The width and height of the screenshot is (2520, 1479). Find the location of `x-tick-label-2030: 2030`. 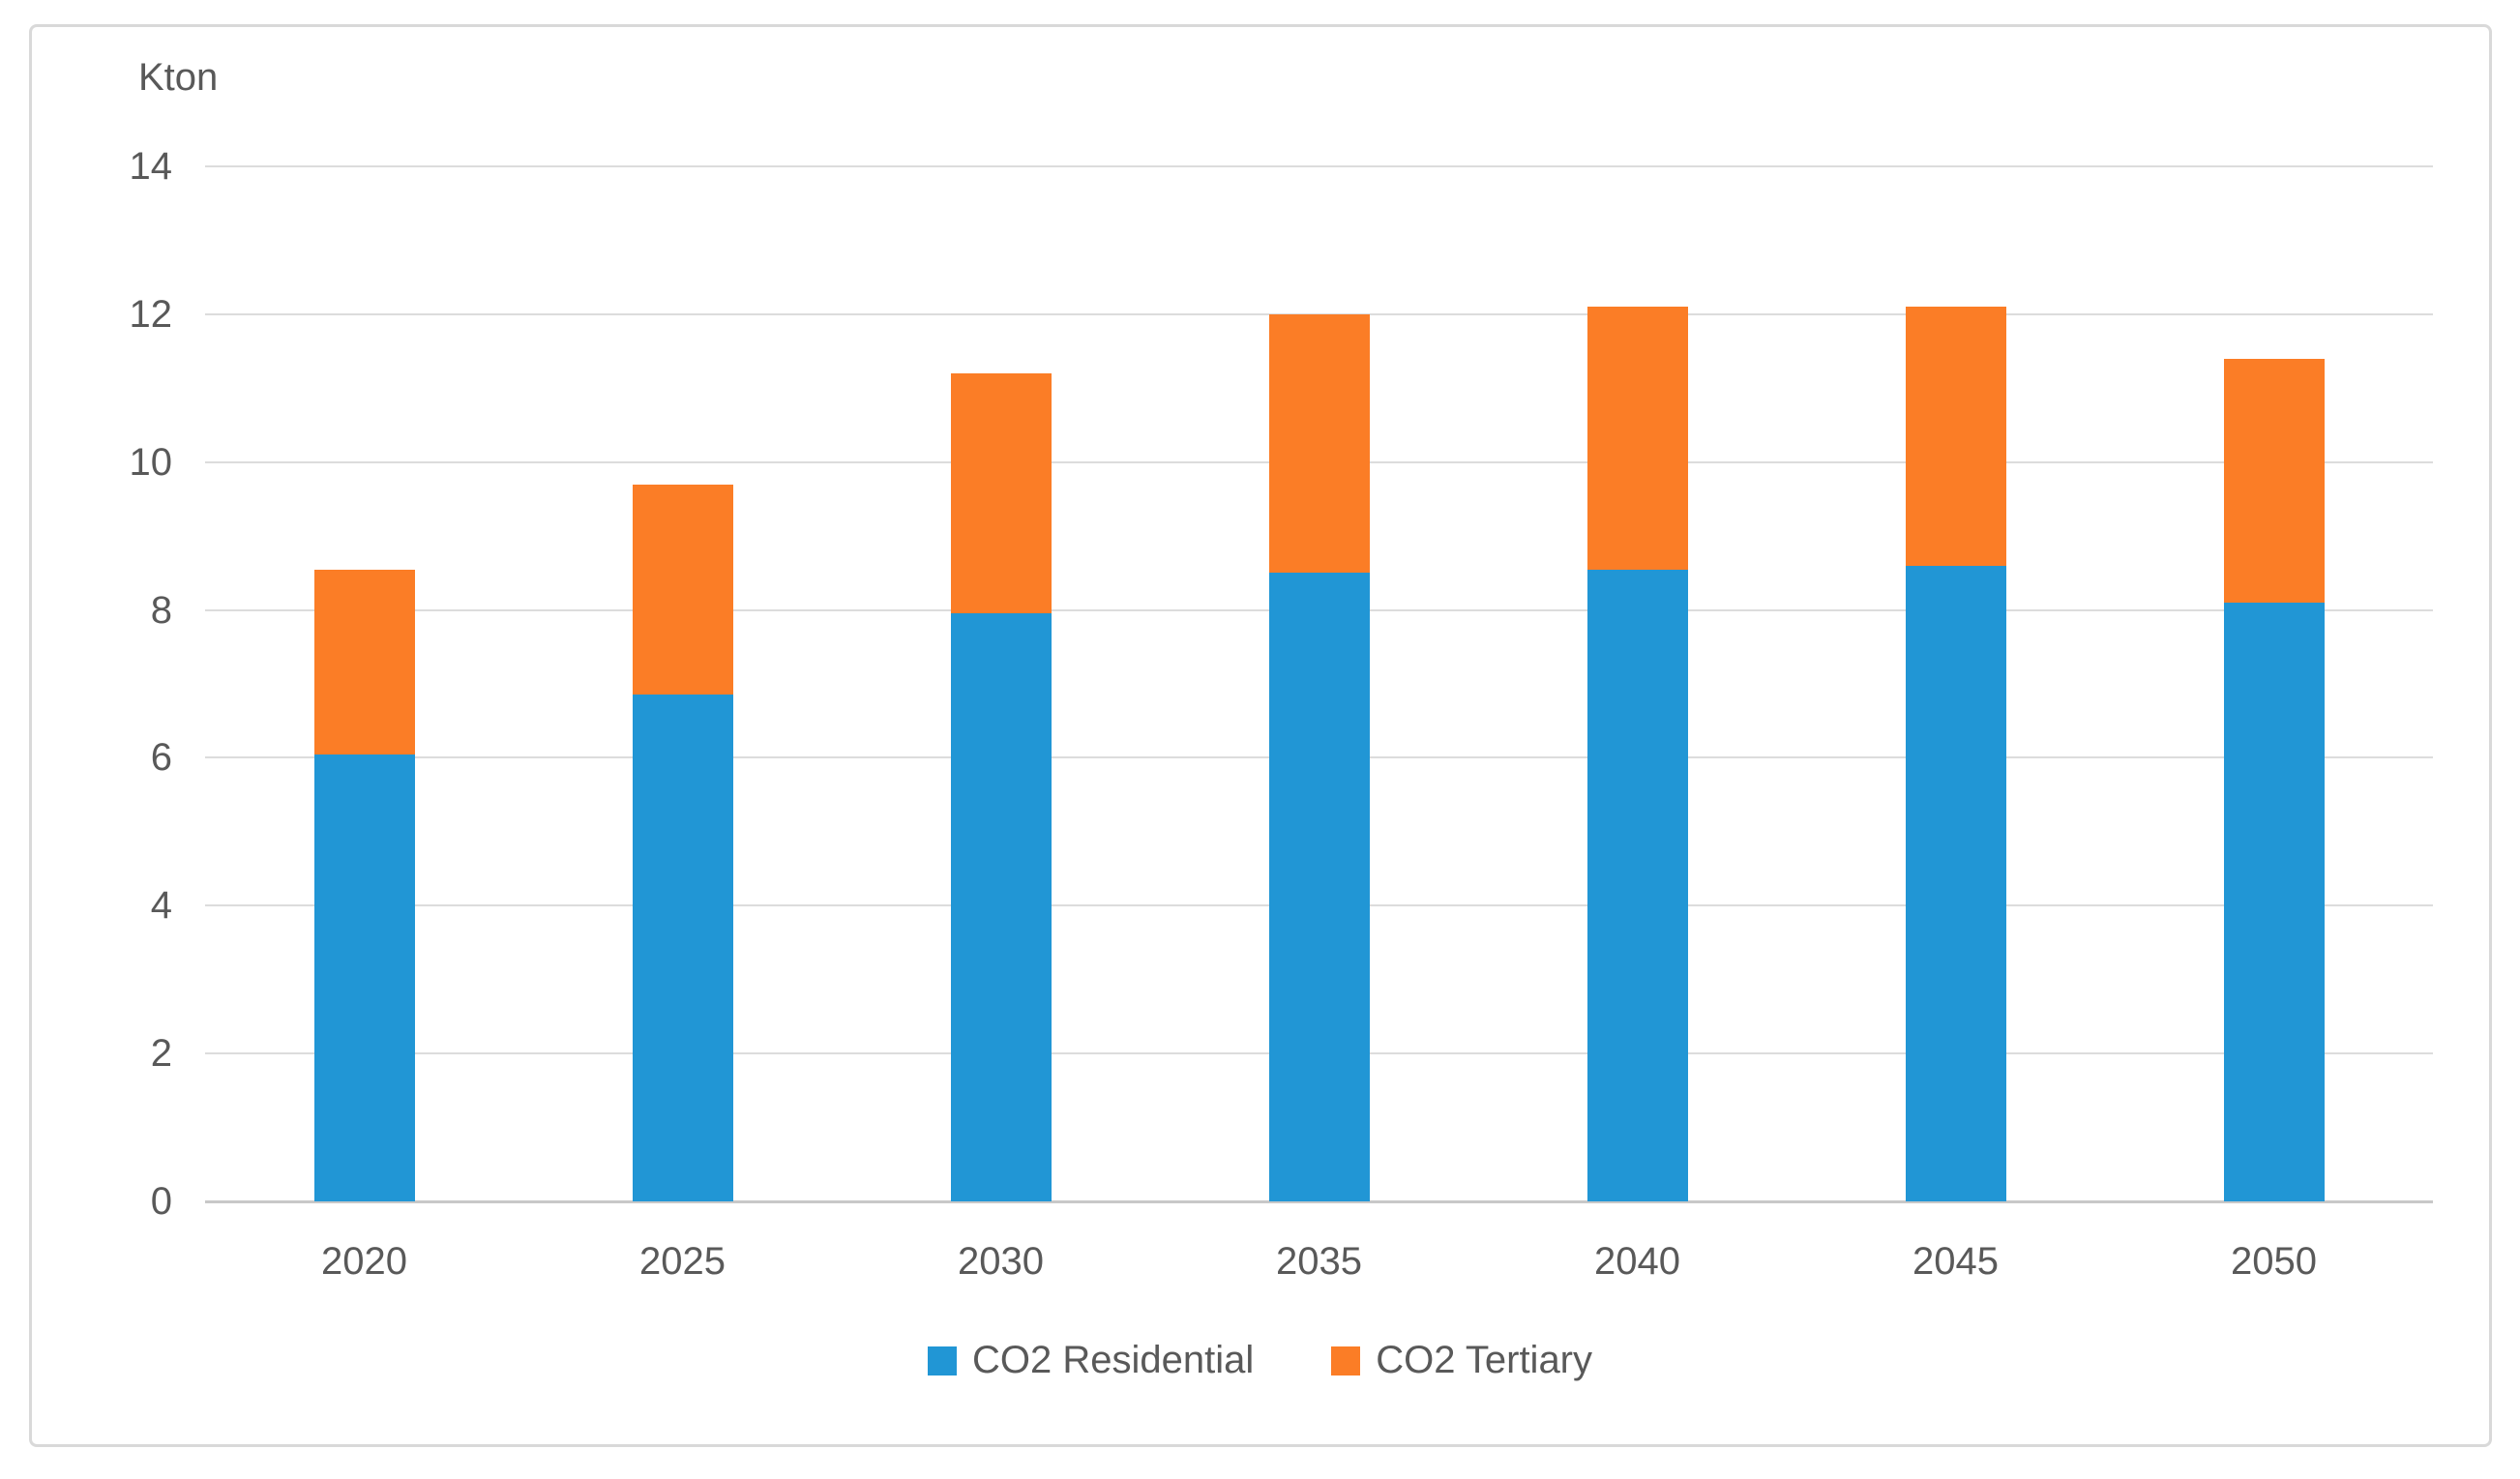

x-tick-label-2030: 2030 is located at coordinates (1001, 1261).